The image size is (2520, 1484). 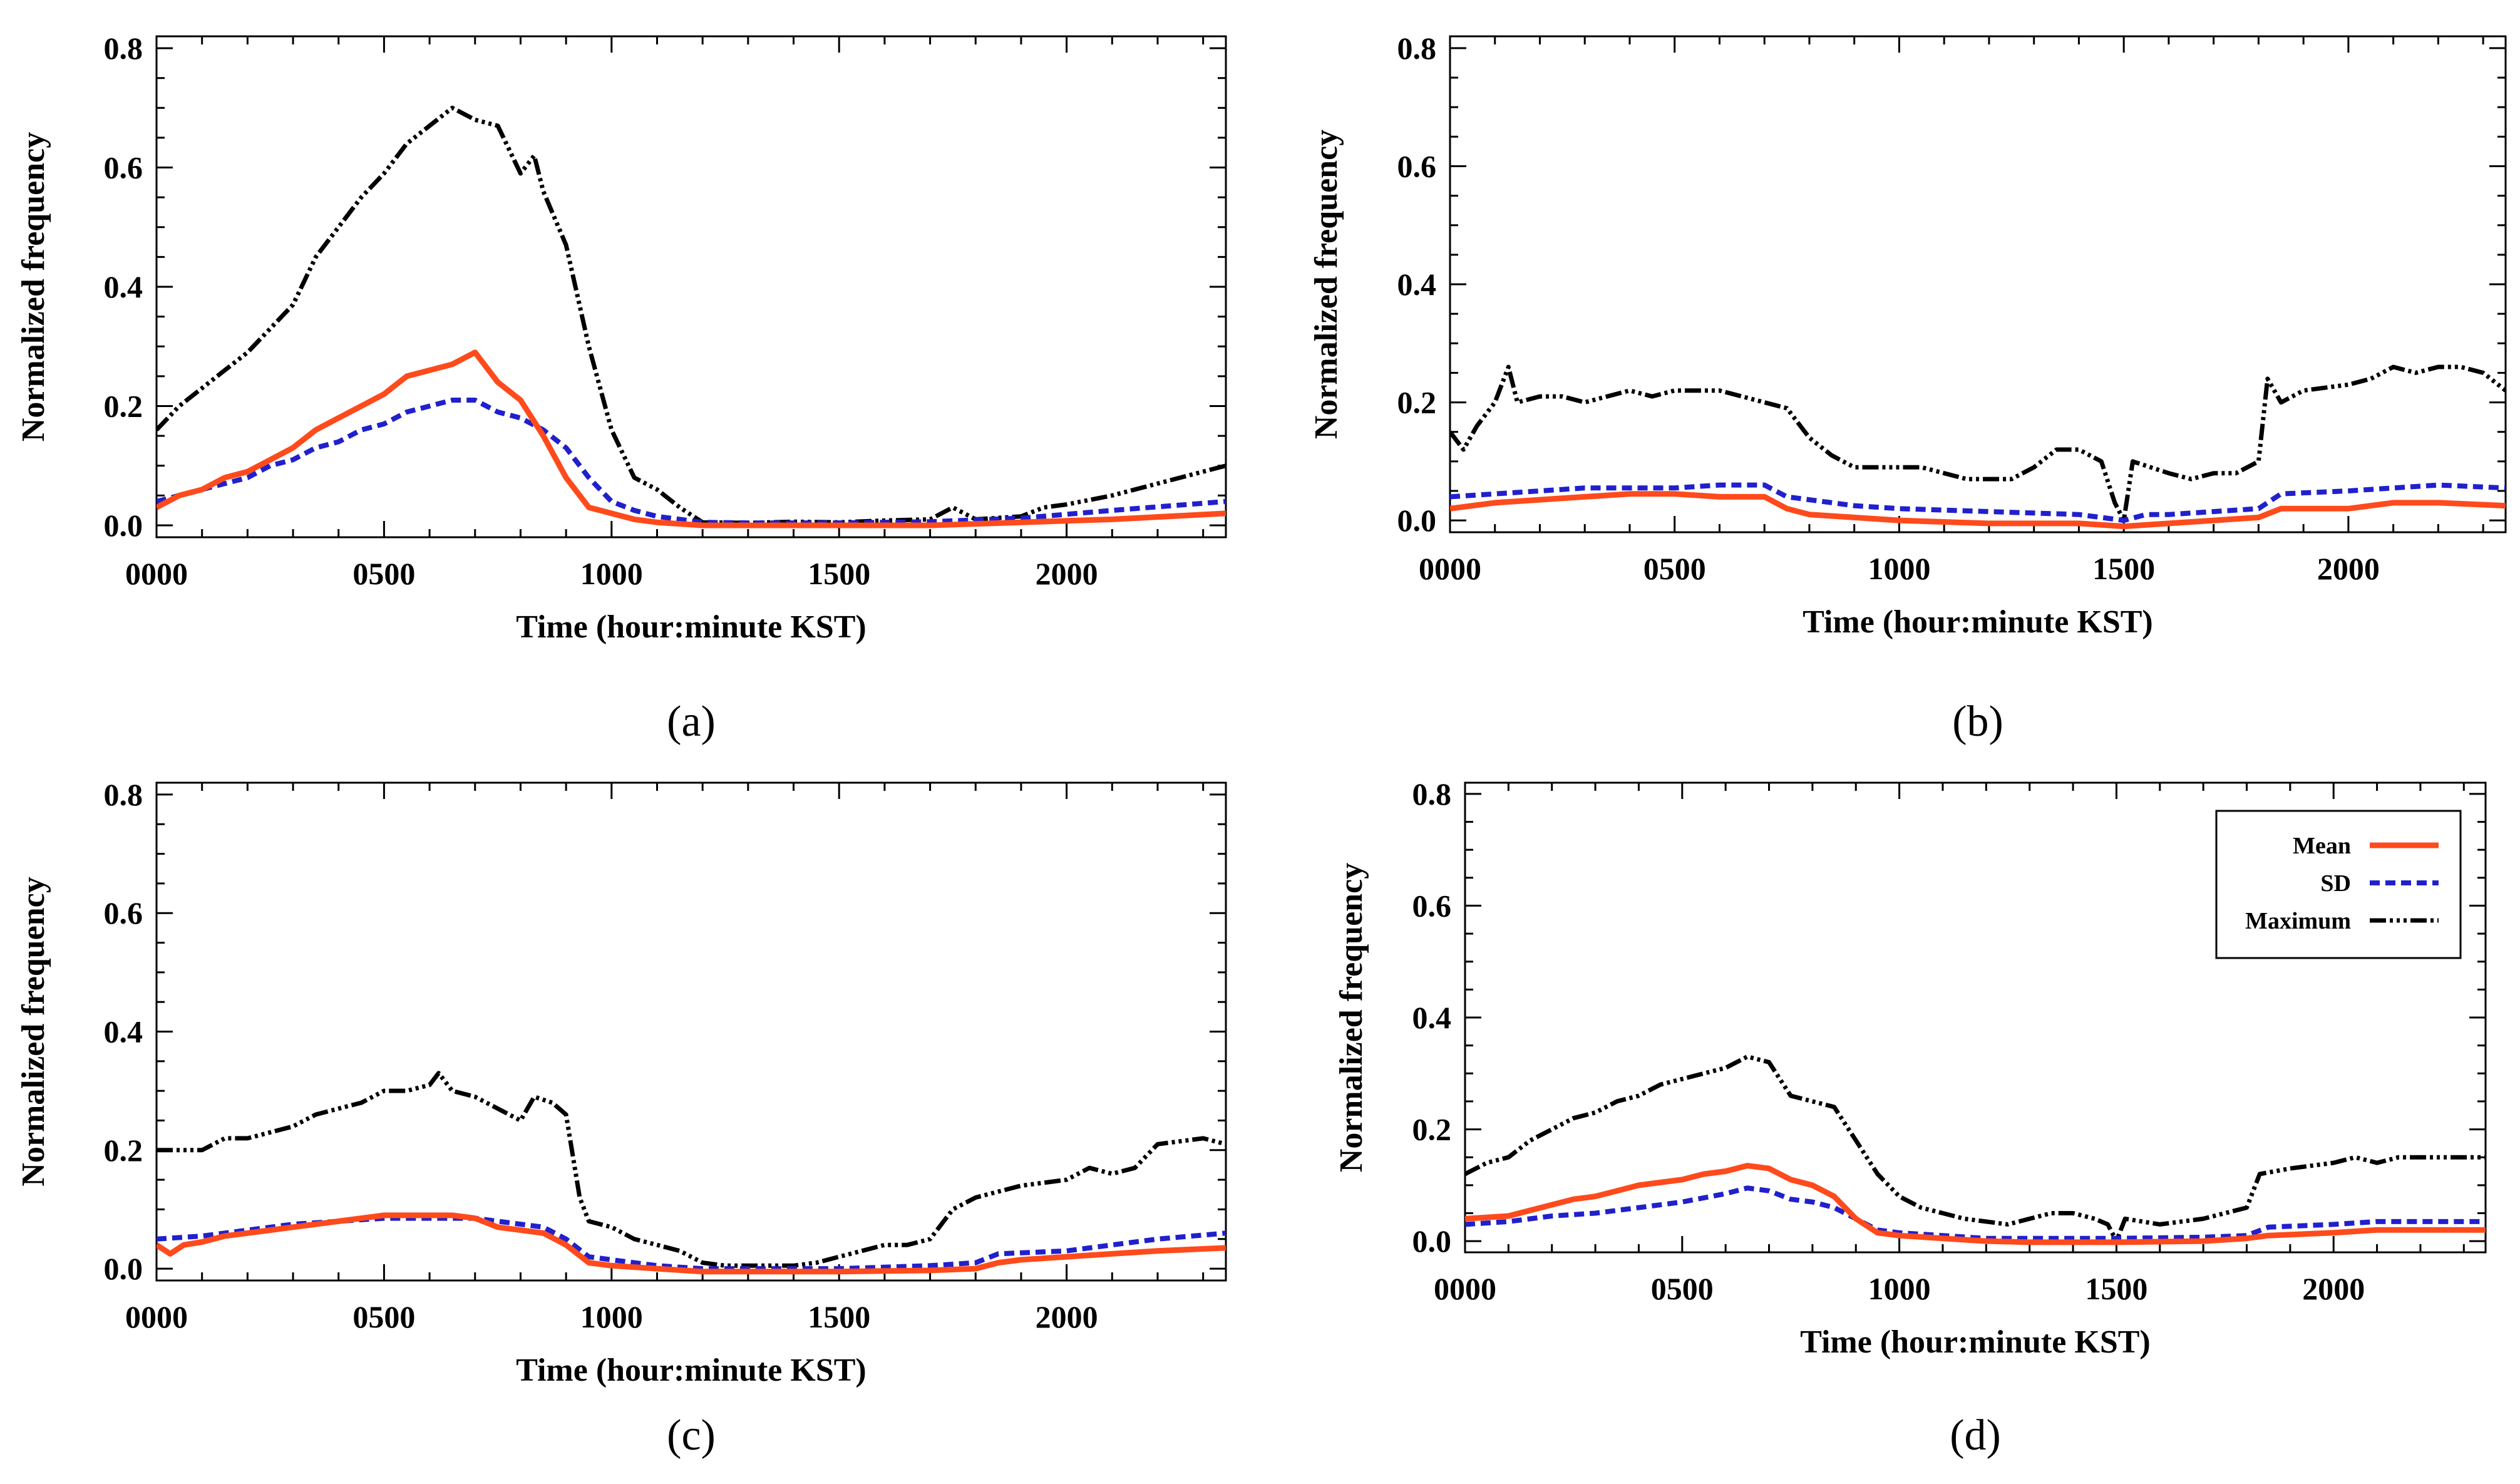 I want to click on panel-label: (b), so click(x=1978, y=722).